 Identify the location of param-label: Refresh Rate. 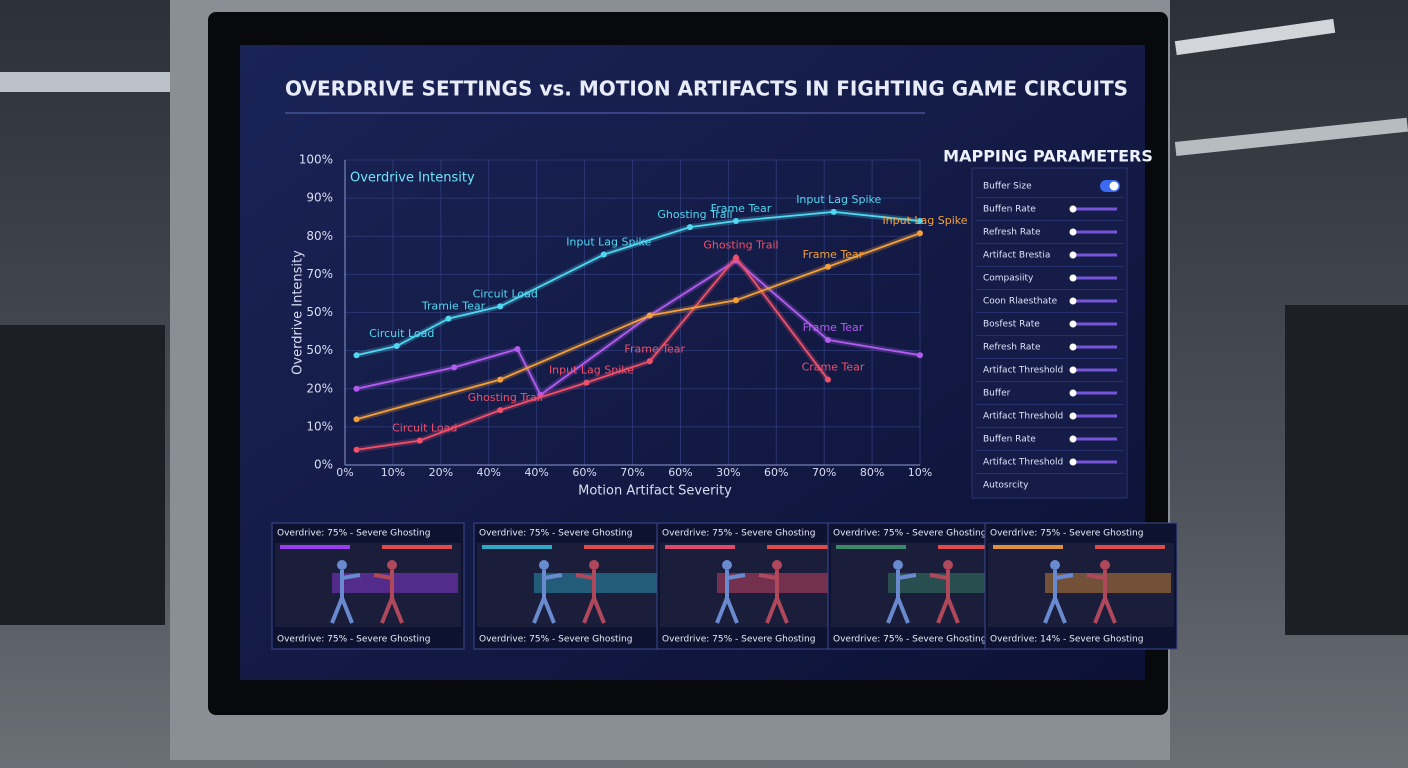
(1012, 233).